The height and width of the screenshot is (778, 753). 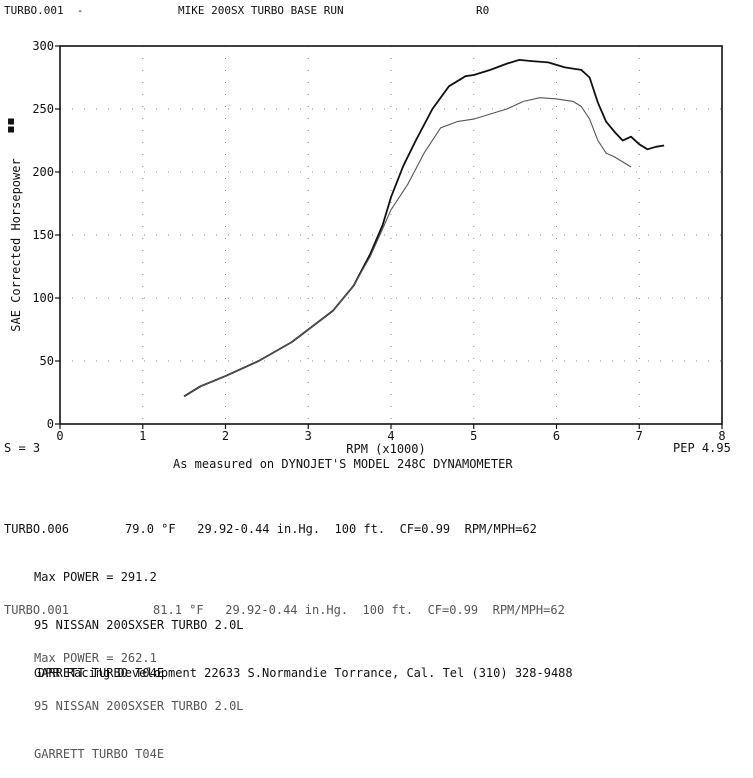 What do you see at coordinates (95, 658) in the screenshot?
I see `run-max-power: Max POWER = 262.1` at bounding box center [95, 658].